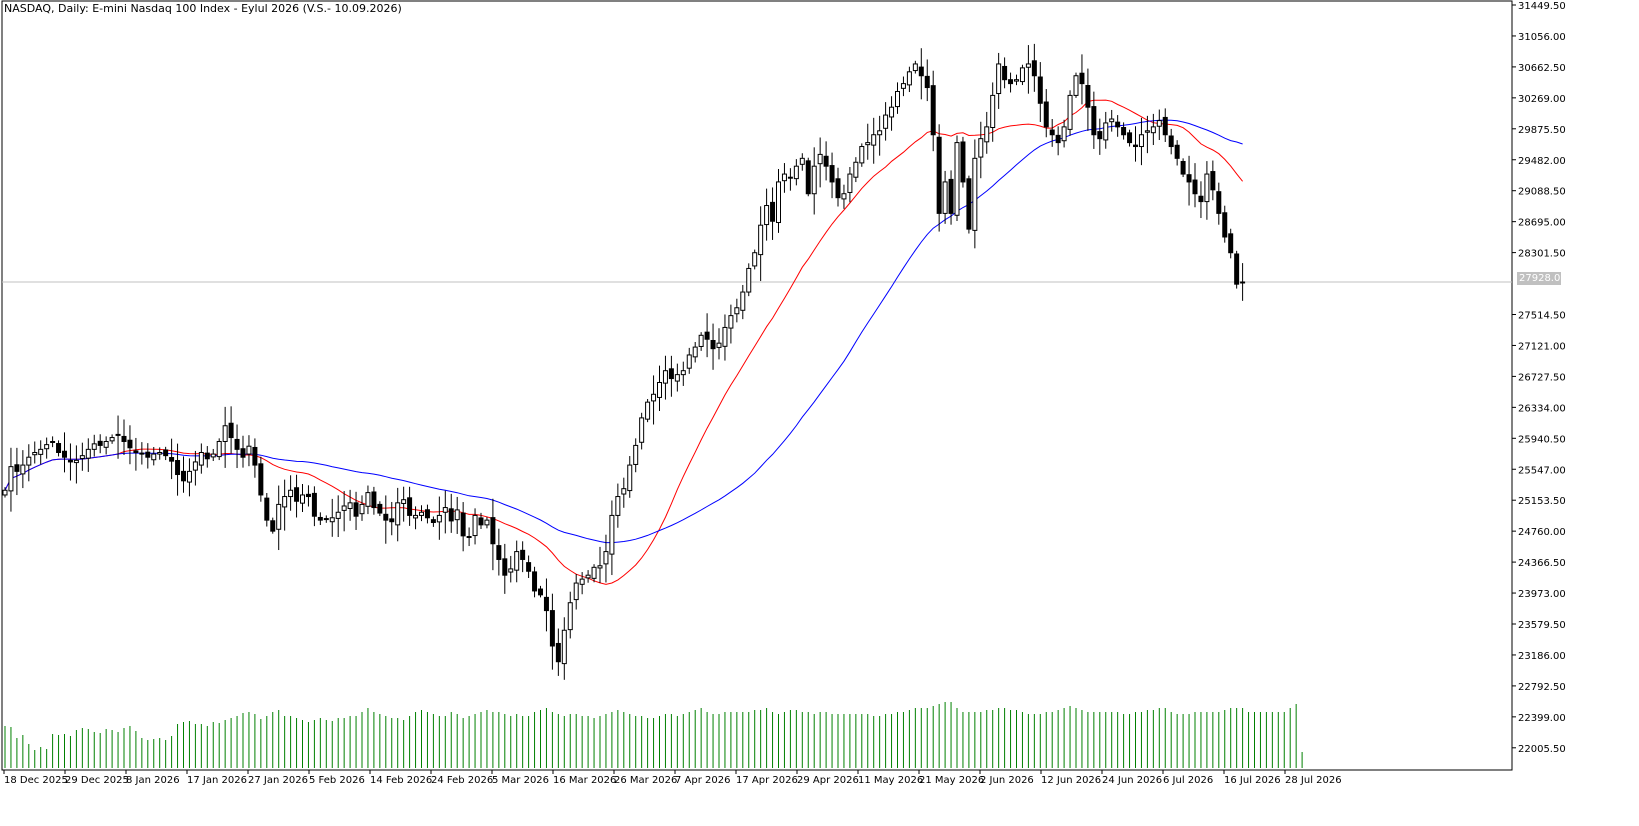 The image size is (1639, 826). What do you see at coordinates (1542, 563) in the screenshot?
I see `y-tick-label: 24366.50` at bounding box center [1542, 563].